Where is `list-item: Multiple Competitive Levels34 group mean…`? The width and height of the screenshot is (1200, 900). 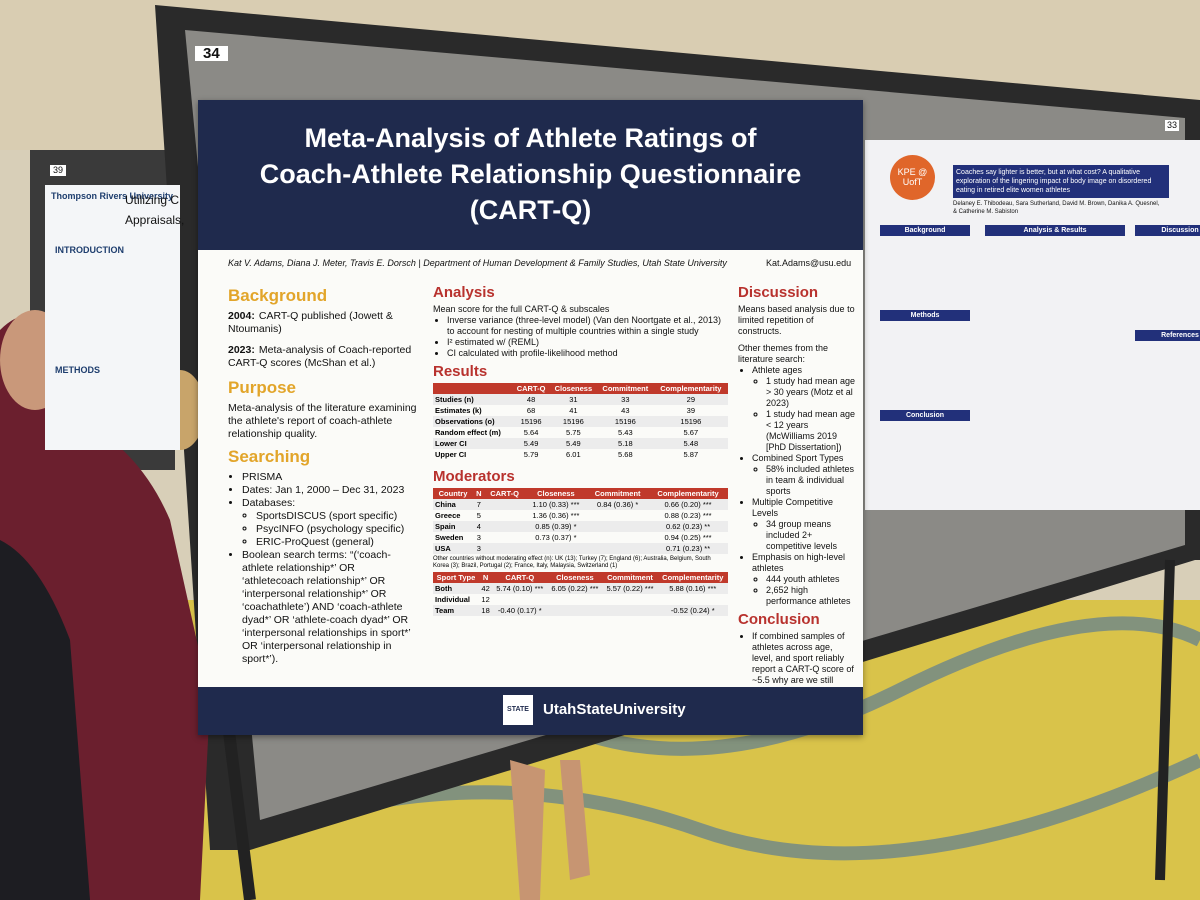 list-item: Multiple Competitive Levels34 group mean… is located at coordinates (804, 524).